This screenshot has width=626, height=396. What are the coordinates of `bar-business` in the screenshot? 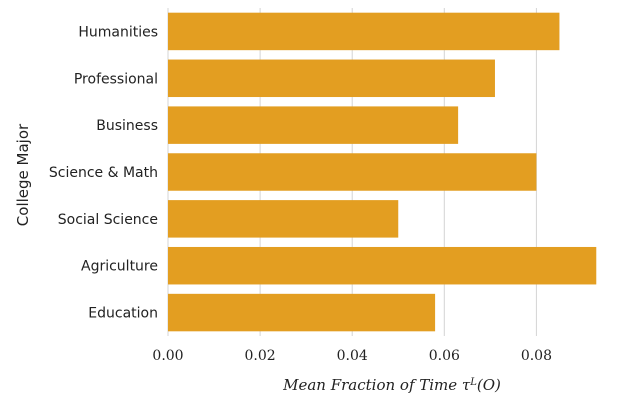 It's located at (313, 125).